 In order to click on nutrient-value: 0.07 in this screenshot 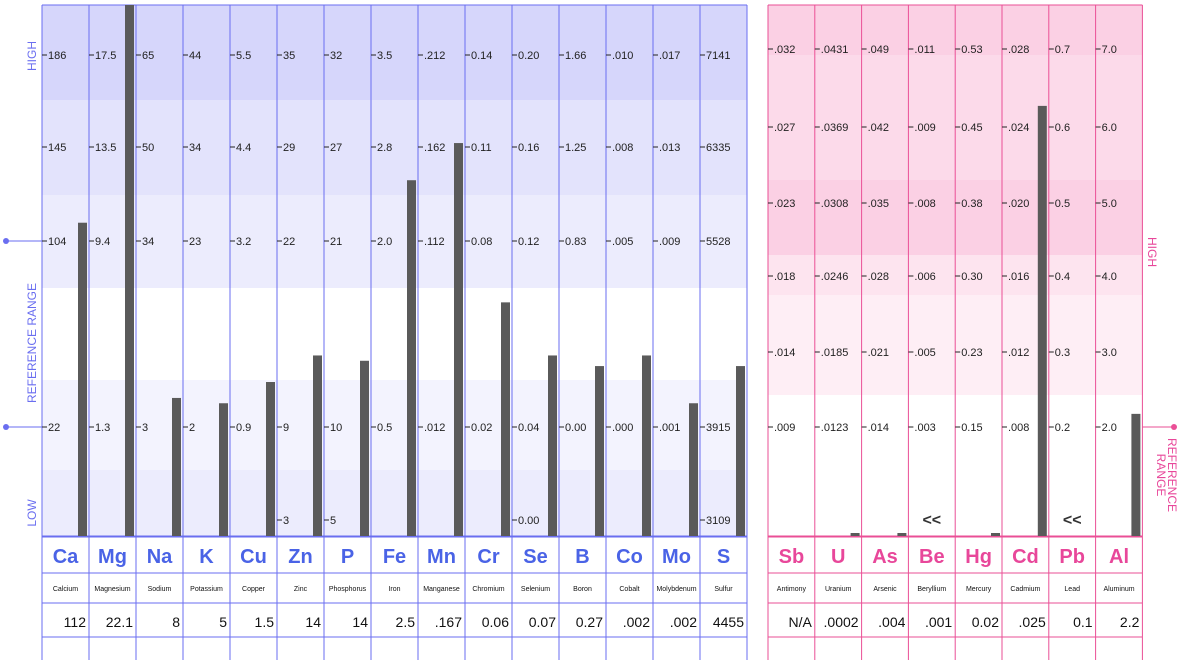, I will do `click(542, 622)`.